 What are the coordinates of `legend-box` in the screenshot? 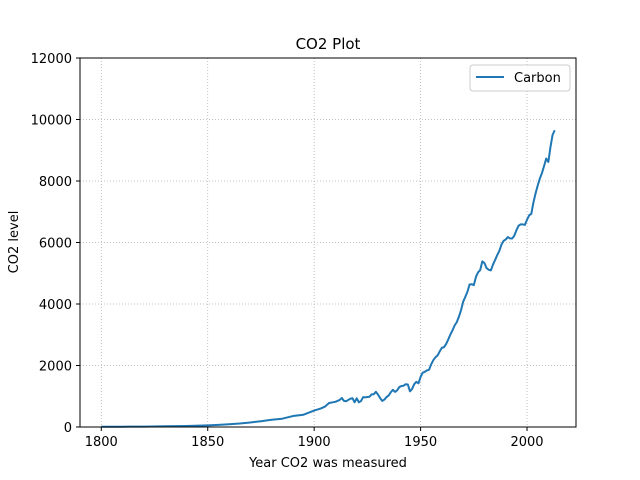 It's located at (520, 78).